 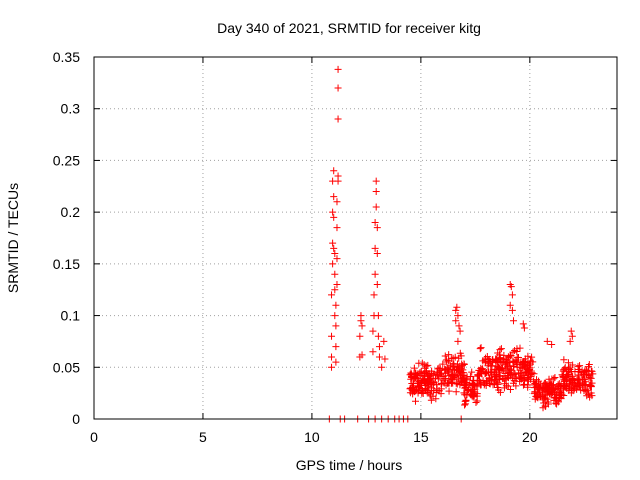 What do you see at coordinates (203, 437) in the screenshot?
I see `x-tick-label: 5` at bounding box center [203, 437].